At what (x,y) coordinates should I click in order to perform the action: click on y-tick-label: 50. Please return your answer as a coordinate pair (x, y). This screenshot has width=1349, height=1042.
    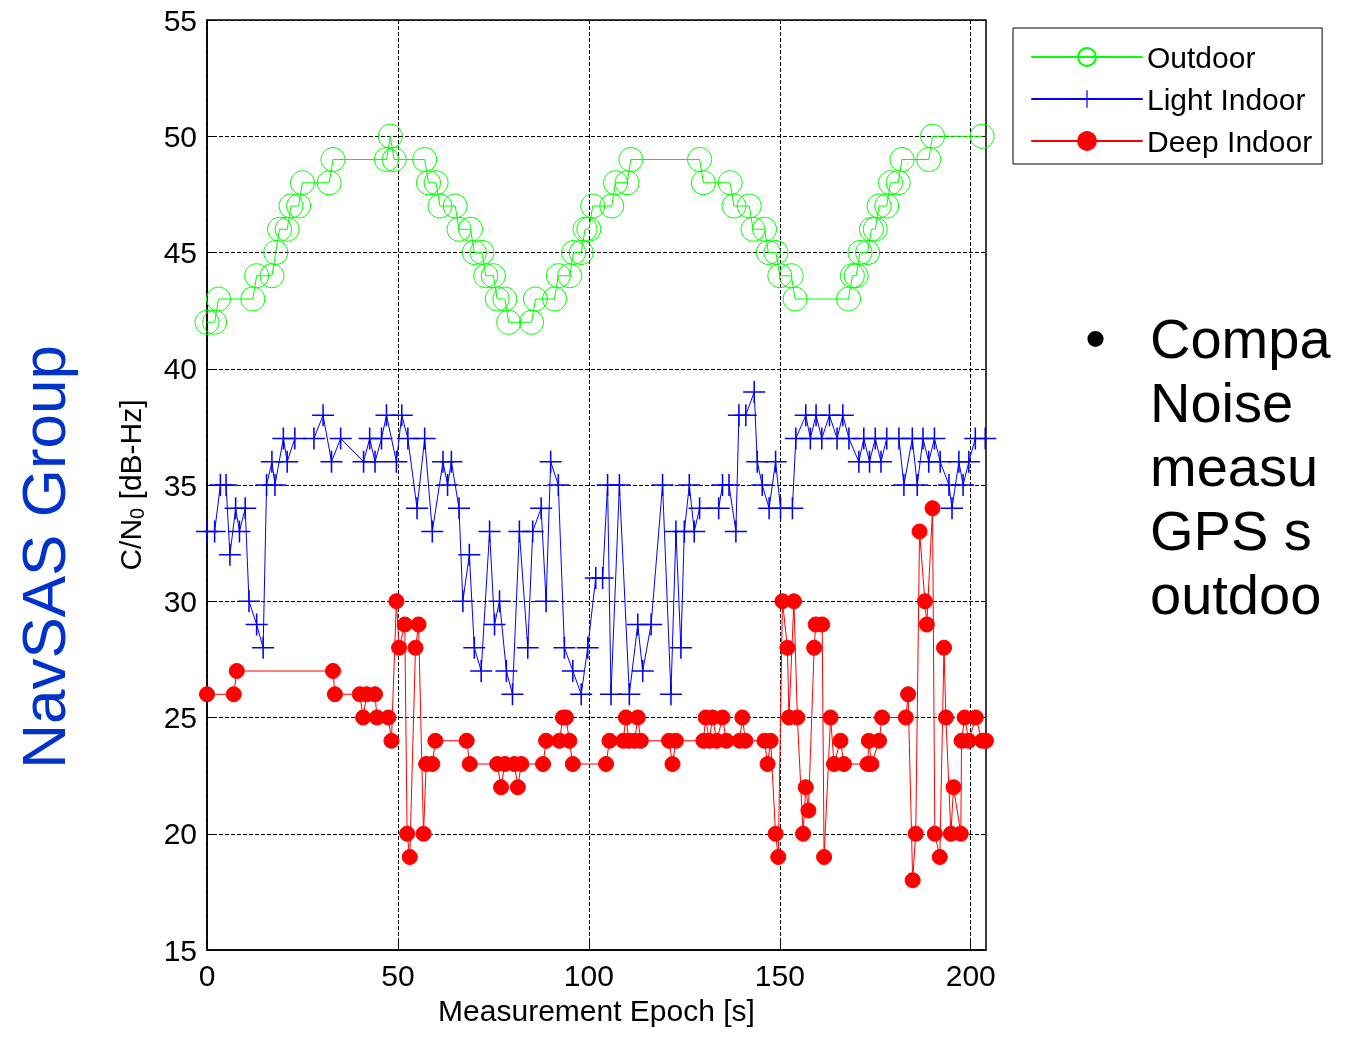
    Looking at the image, I should click on (180, 136).